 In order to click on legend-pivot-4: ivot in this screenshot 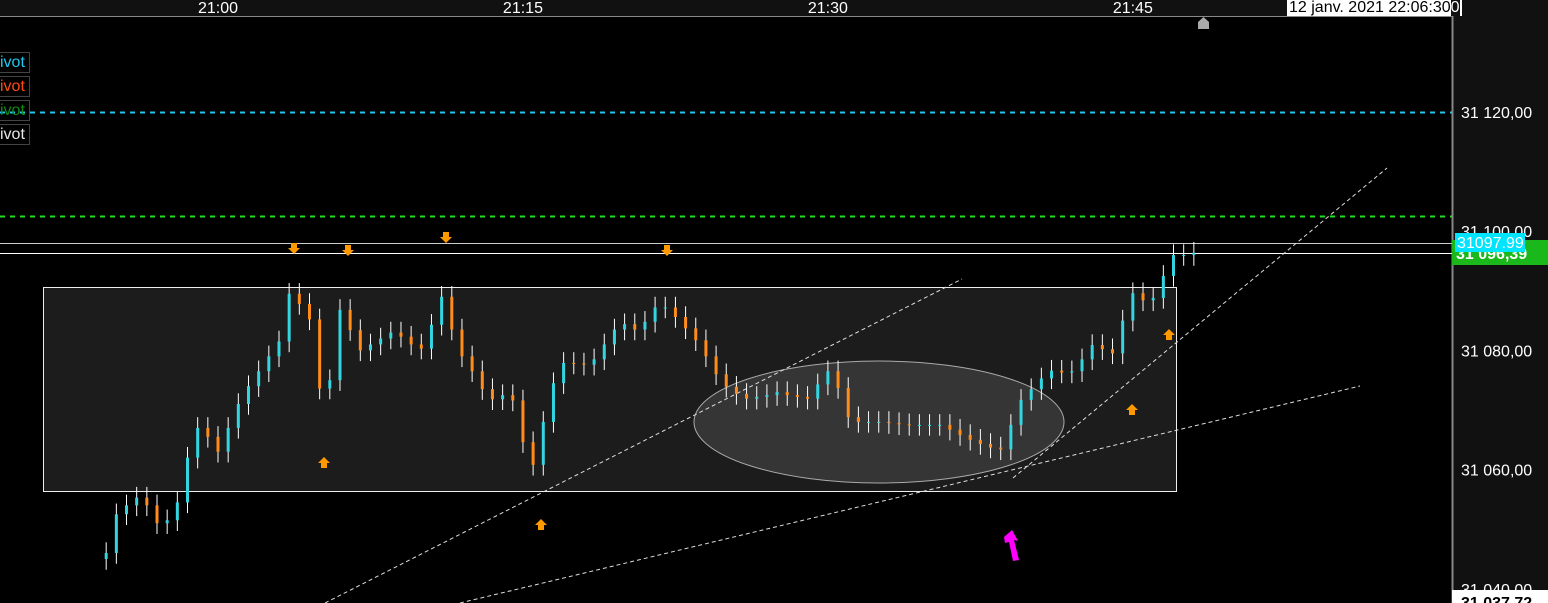, I will do `click(15, 134)`.